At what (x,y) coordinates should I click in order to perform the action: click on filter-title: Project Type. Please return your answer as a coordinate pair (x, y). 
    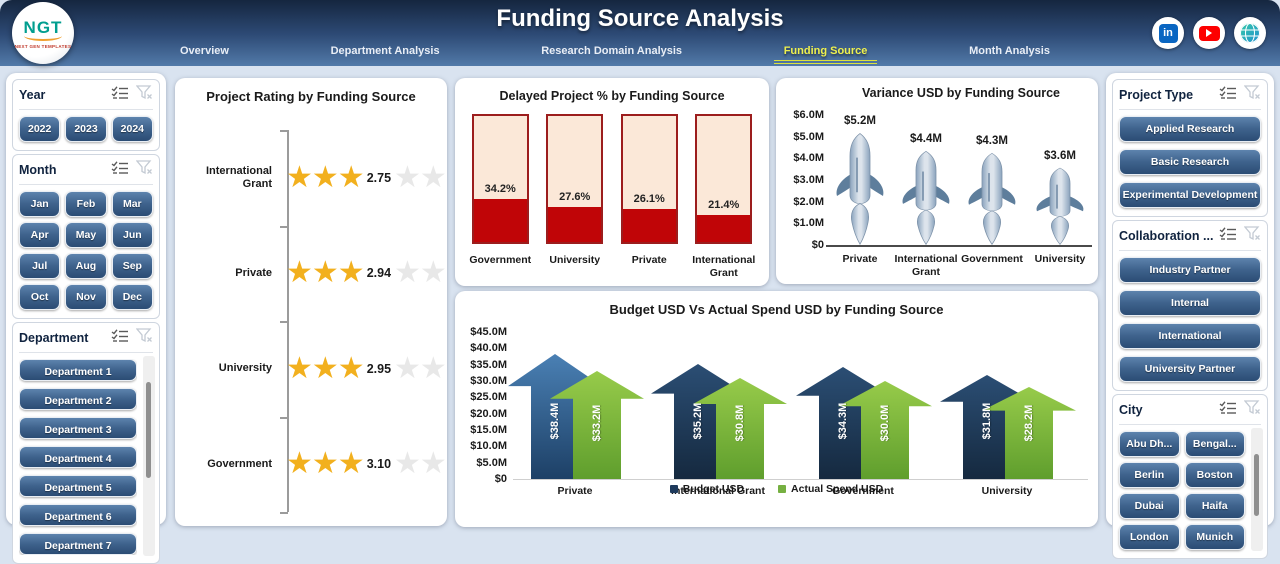
    Looking at the image, I should click on (1156, 95).